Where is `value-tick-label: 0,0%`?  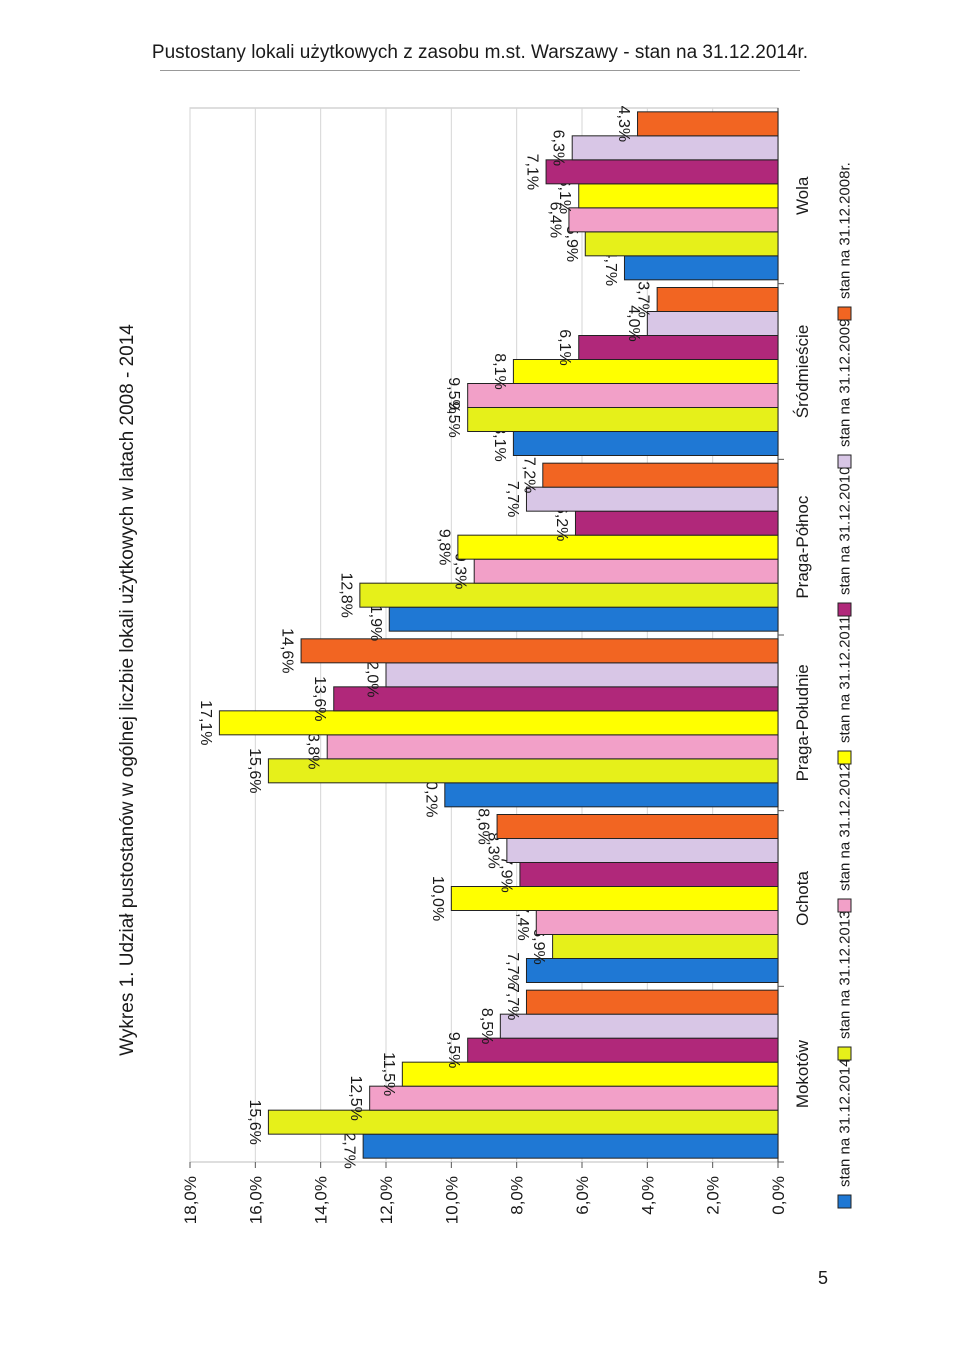
value-tick-label: 0,0% is located at coordinates (778, 1195).